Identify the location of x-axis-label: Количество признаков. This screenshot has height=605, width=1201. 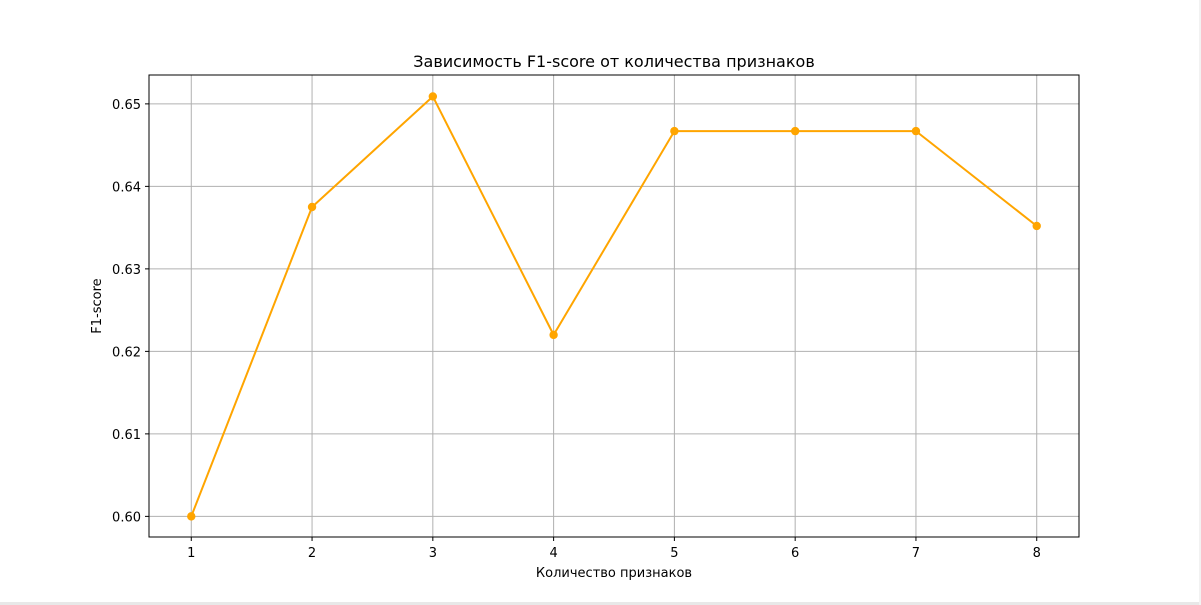
(614, 573).